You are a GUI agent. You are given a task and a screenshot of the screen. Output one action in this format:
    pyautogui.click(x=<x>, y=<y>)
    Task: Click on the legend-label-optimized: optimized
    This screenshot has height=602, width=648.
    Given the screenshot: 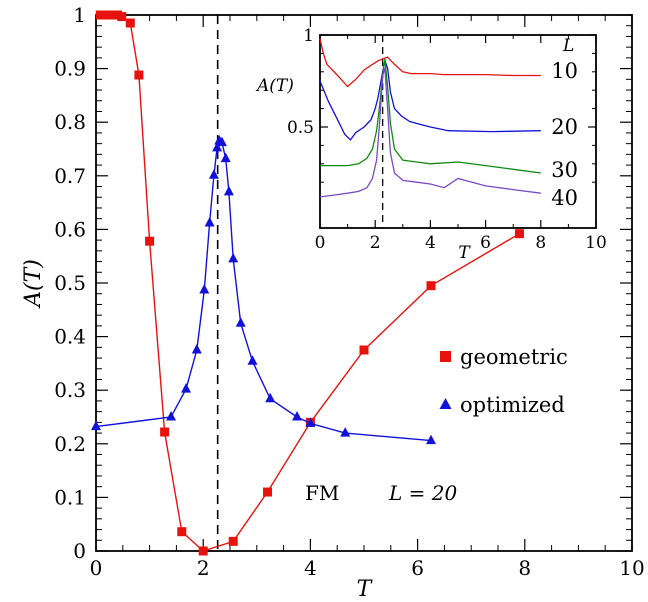 What is the action you would take?
    pyautogui.click(x=512, y=405)
    